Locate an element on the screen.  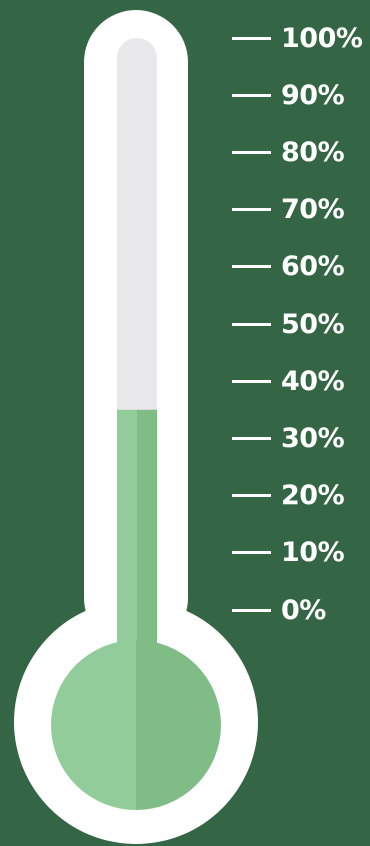
scale-tick: 40% is located at coordinates (288, 381).